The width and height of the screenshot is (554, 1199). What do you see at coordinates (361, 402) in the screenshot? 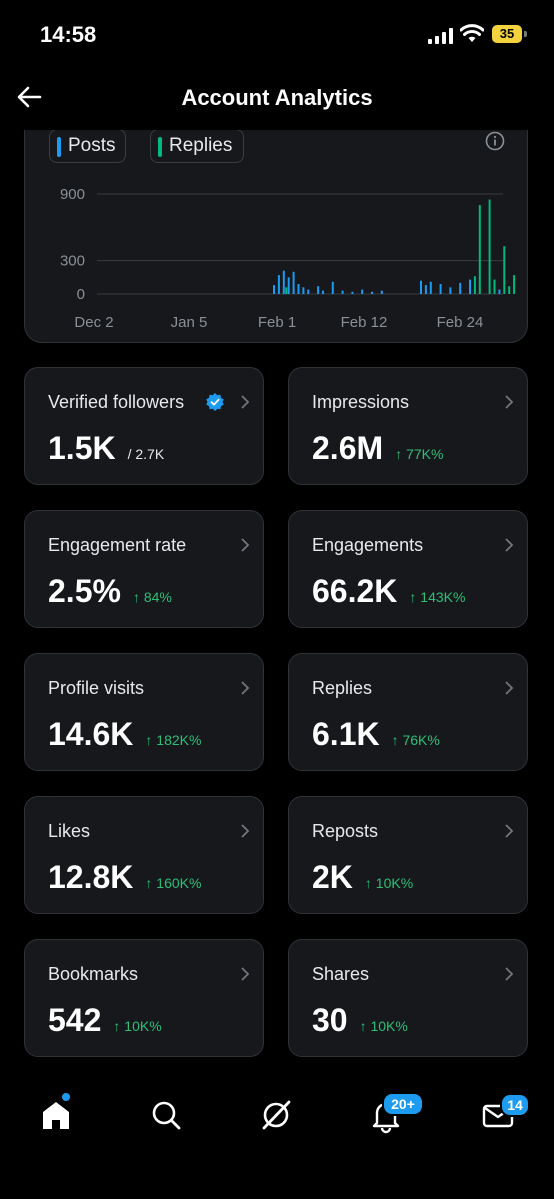
I see `stat-label: Impressions` at bounding box center [361, 402].